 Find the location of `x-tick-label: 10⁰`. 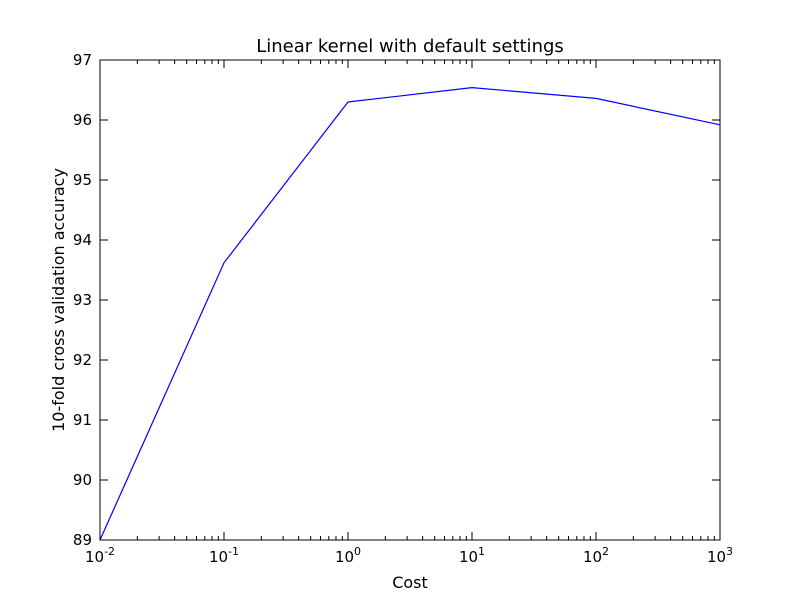

x-tick-label: 10⁰ is located at coordinates (348, 555).